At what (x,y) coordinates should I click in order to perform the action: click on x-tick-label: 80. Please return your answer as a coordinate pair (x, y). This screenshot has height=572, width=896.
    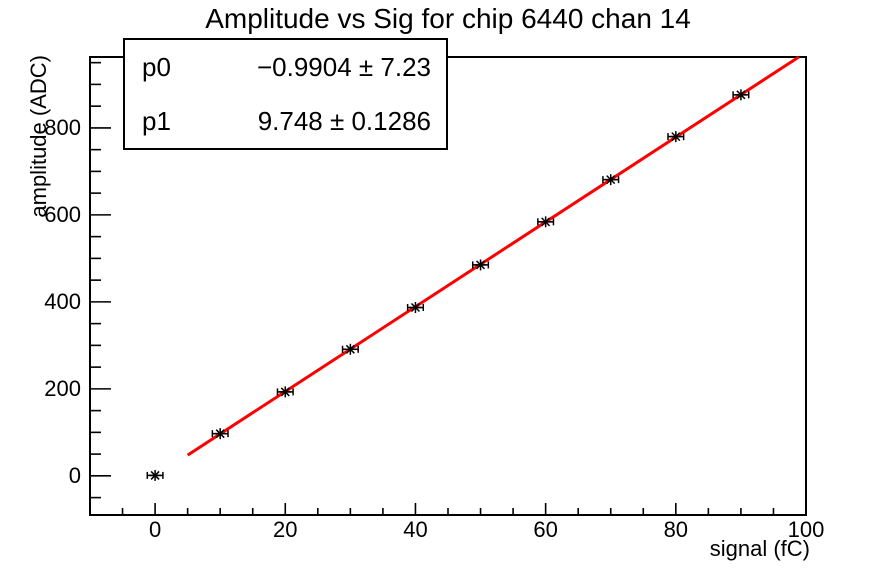
    Looking at the image, I should click on (676, 529).